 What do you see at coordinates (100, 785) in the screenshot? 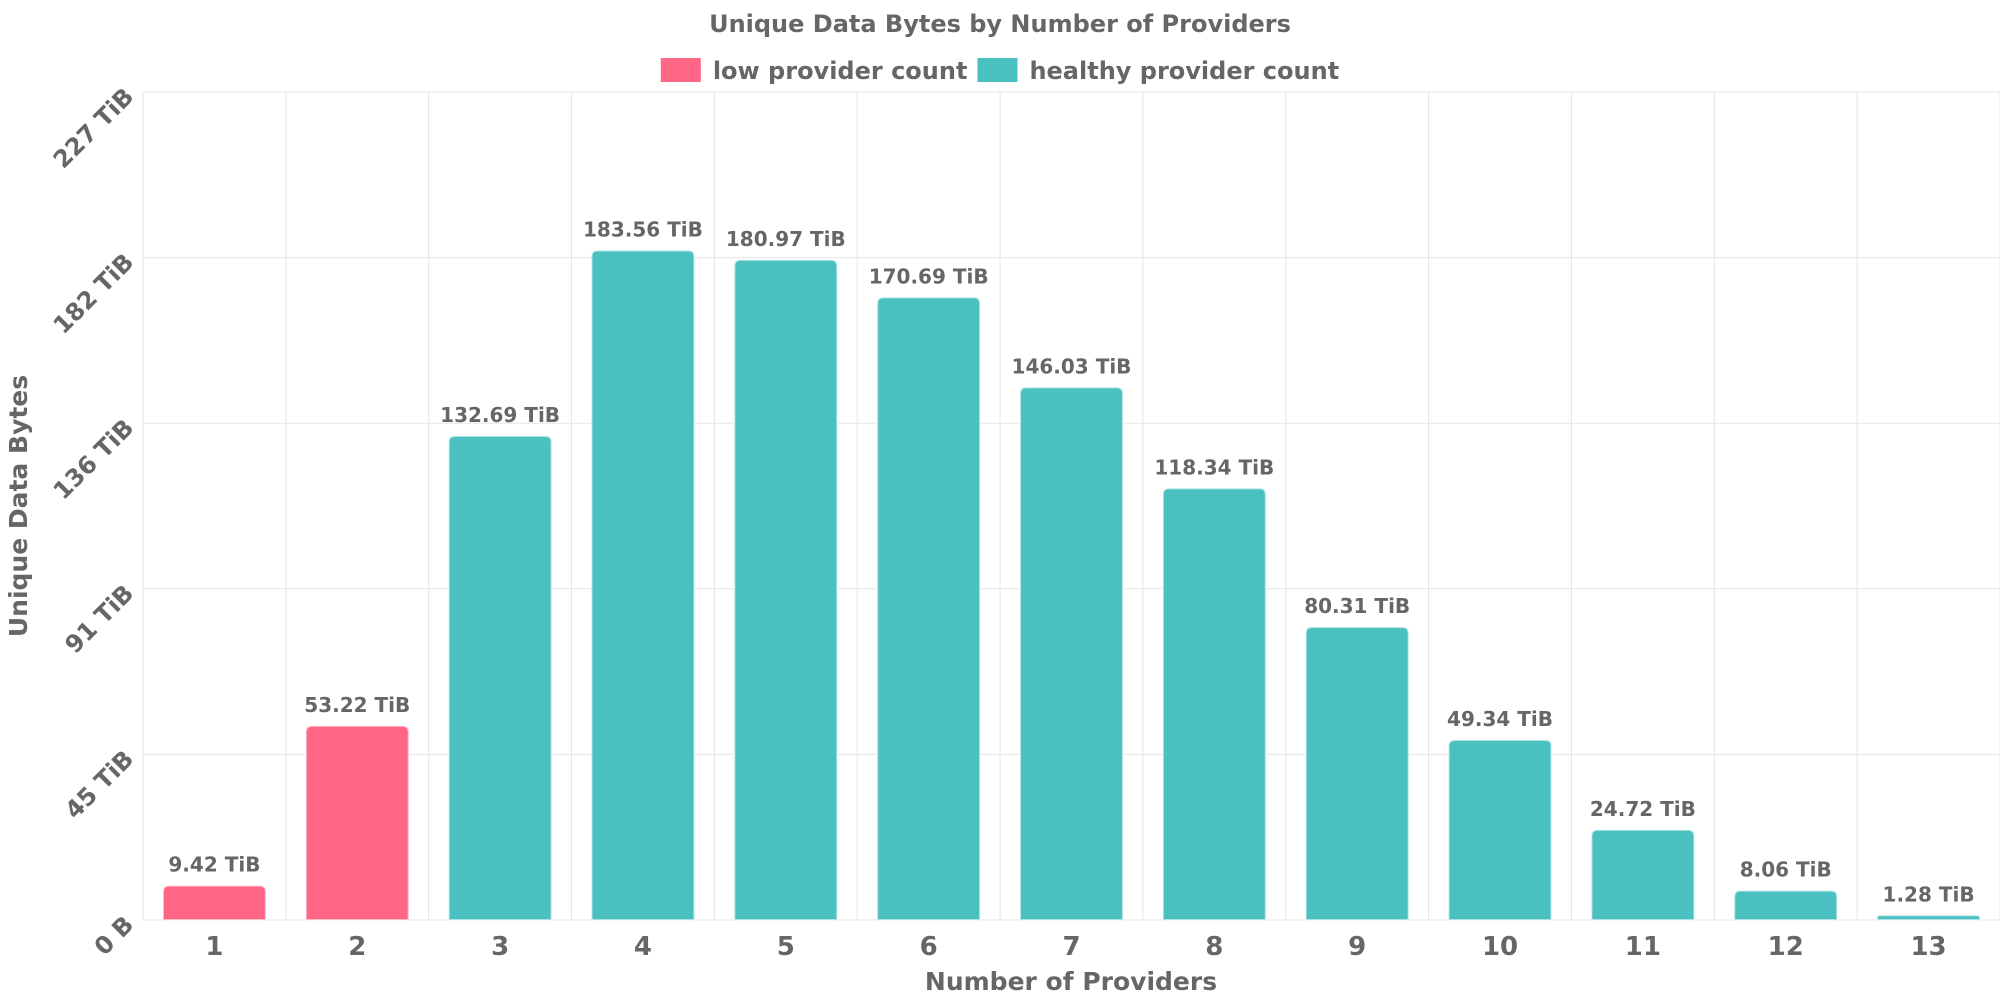
I see `y-tick-label: 45 TiB` at bounding box center [100, 785].